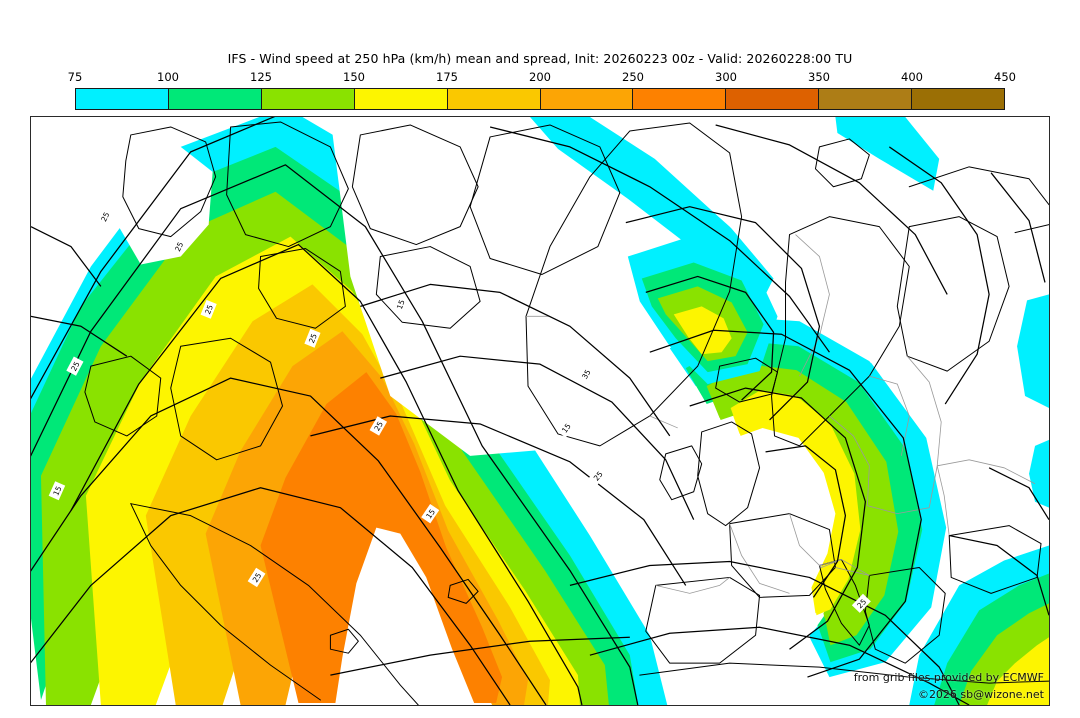  I want to click on colorbar-tick-label: 175, so click(447, 77).